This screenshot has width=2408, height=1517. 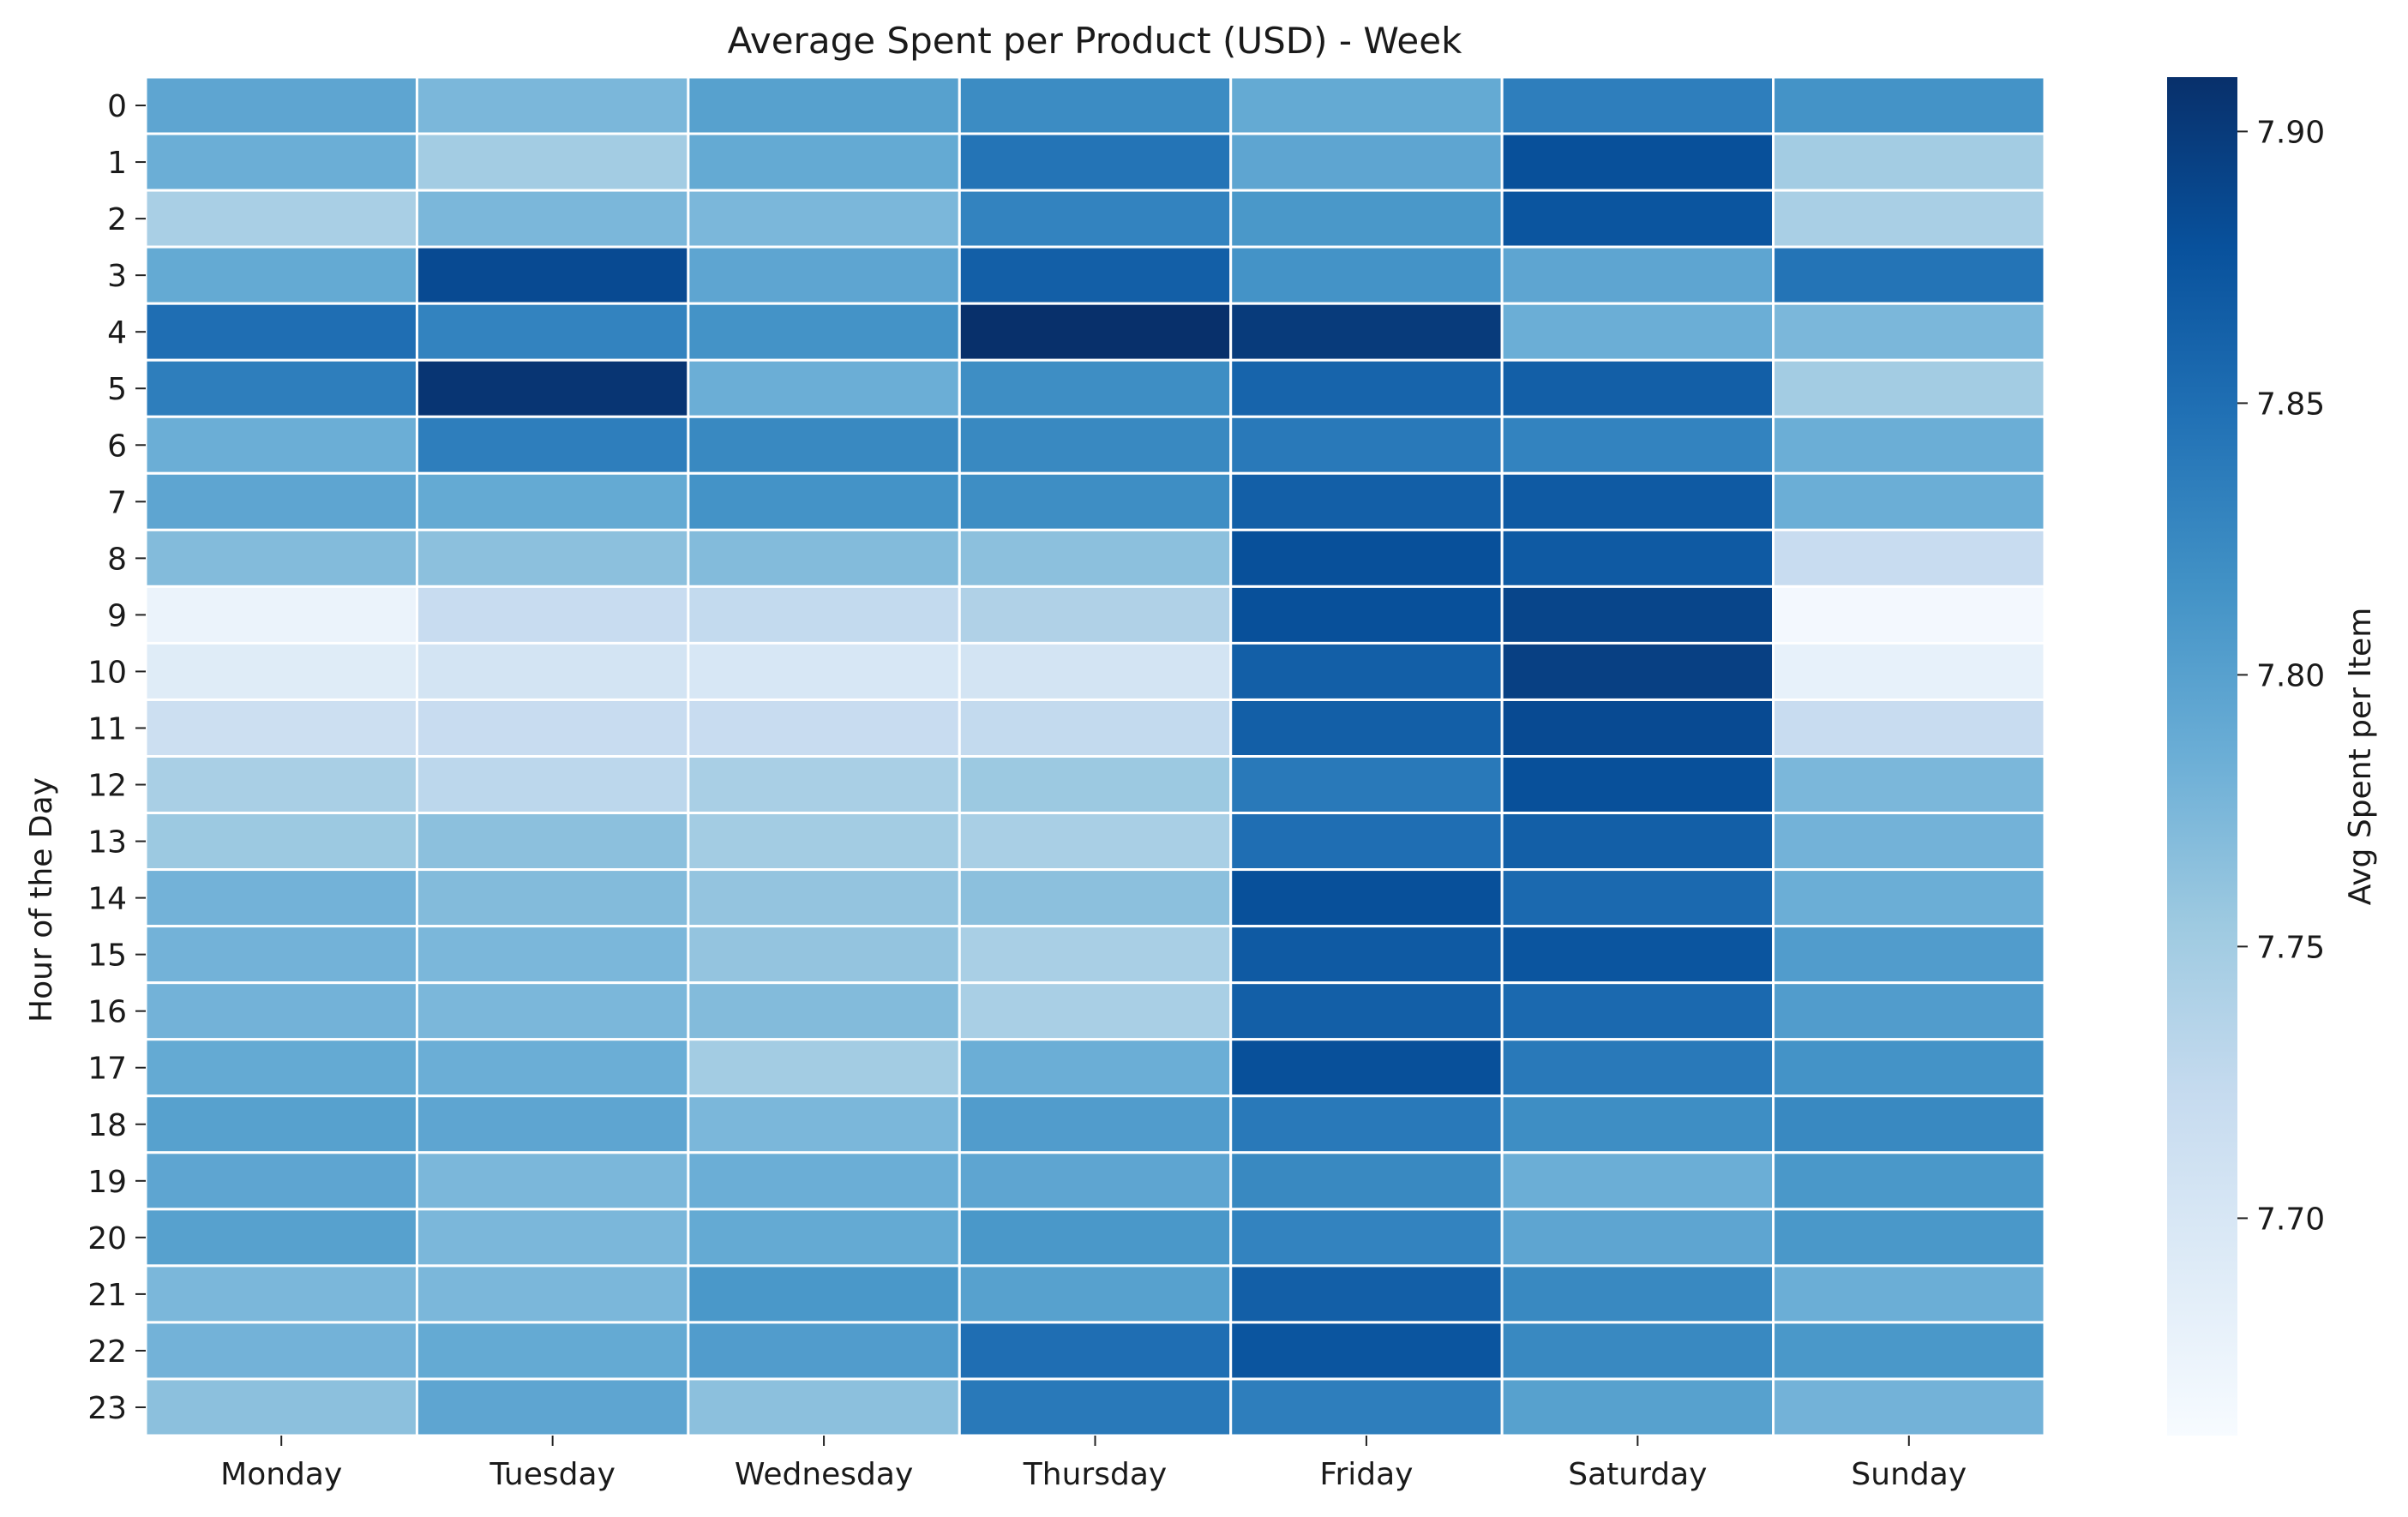 I want to click on colorbar: 7.70 7.75 7.80 7.85 7.90 Avg Spent per Item, so click(x=2272, y=756).